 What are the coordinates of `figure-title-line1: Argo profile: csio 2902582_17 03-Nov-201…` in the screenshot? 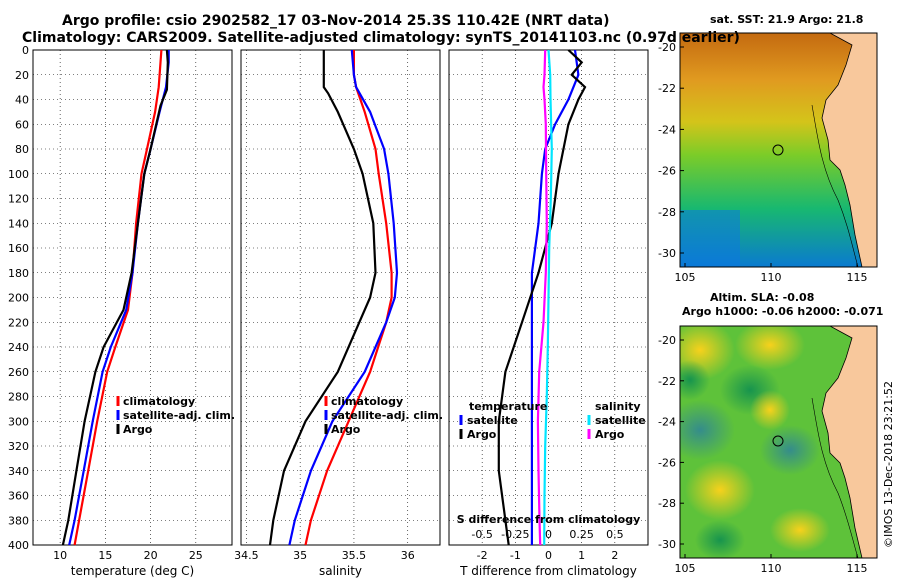 It's located at (336, 21).